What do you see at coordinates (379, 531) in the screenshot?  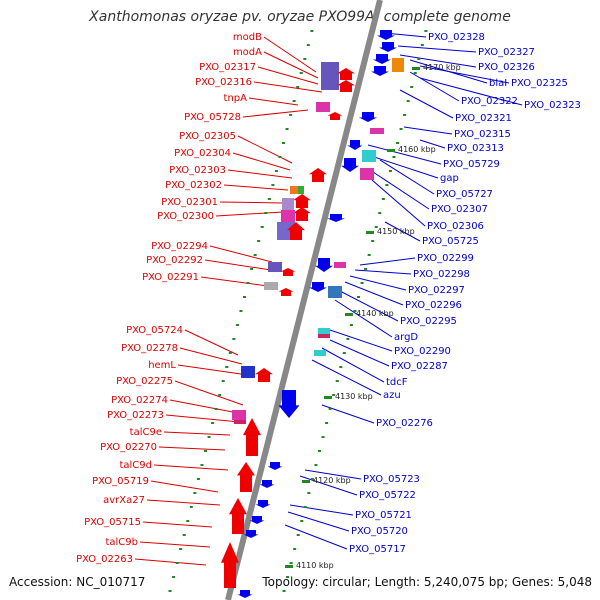 I see `right-gene-label: PXO_05720` at bounding box center [379, 531].